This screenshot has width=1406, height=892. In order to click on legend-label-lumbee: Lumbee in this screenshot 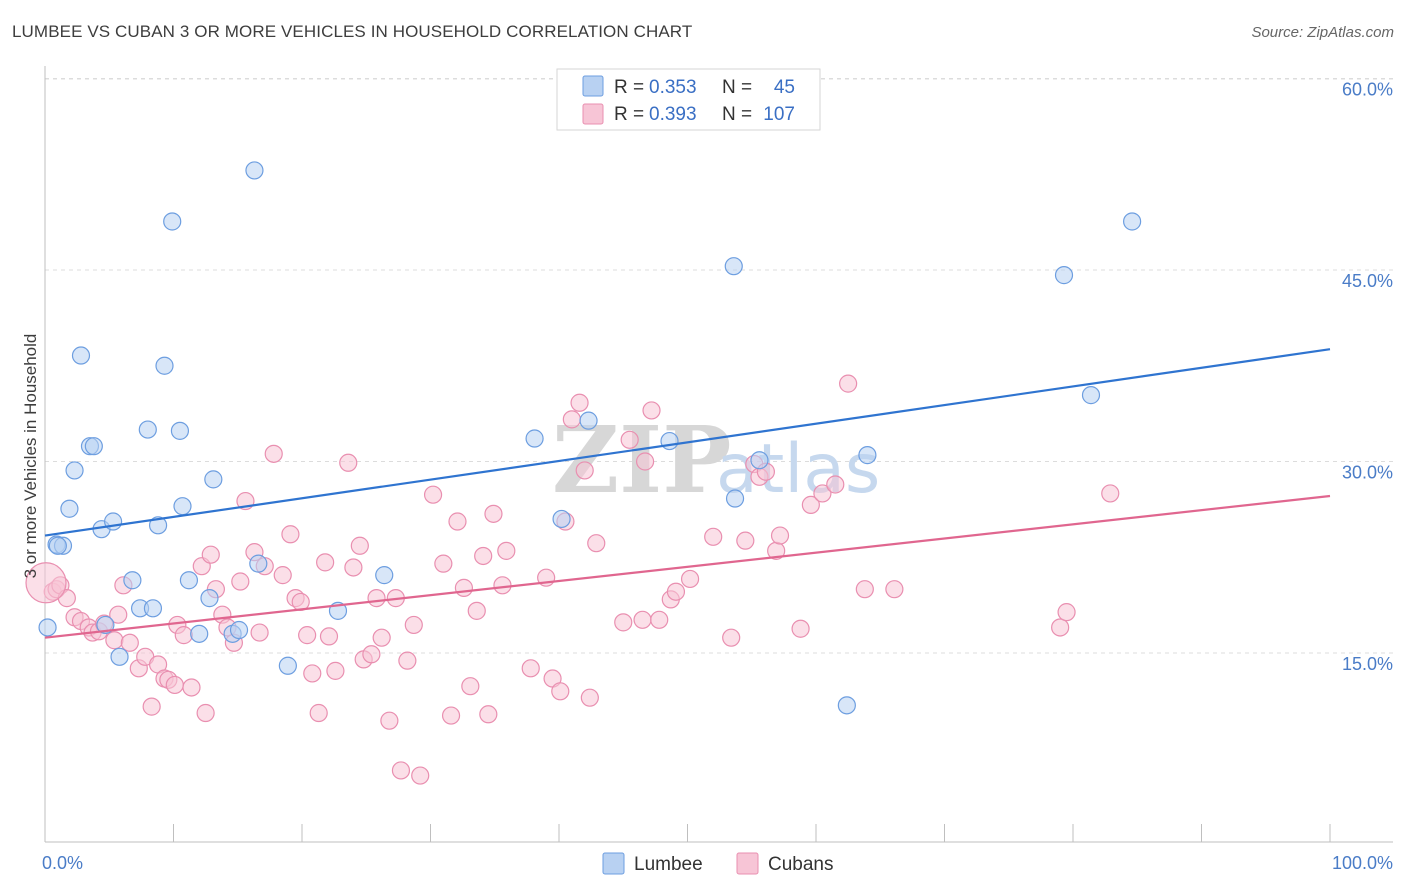, I will do `click(668, 864)`.